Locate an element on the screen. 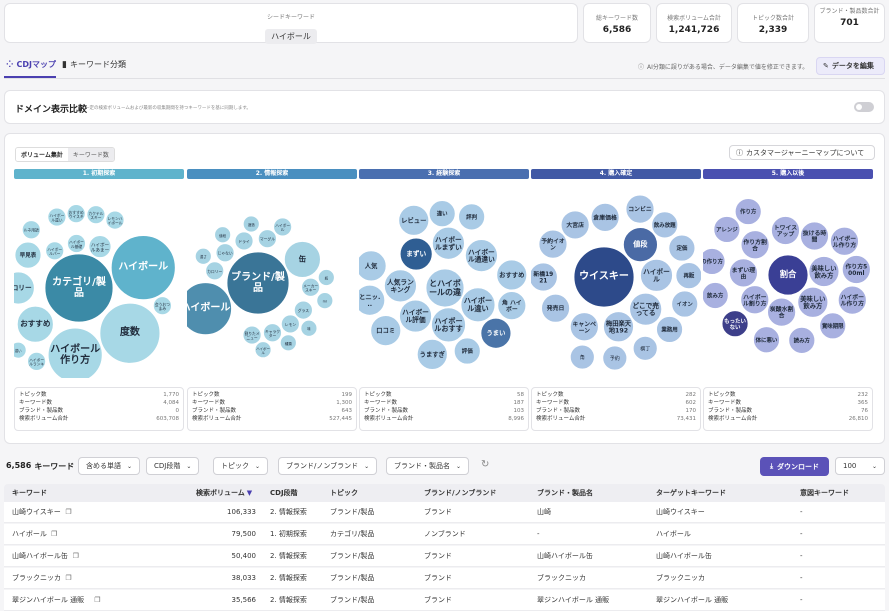 The image size is (889, 611). topic-bubble: 評価 is located at coordinates (467, 351).